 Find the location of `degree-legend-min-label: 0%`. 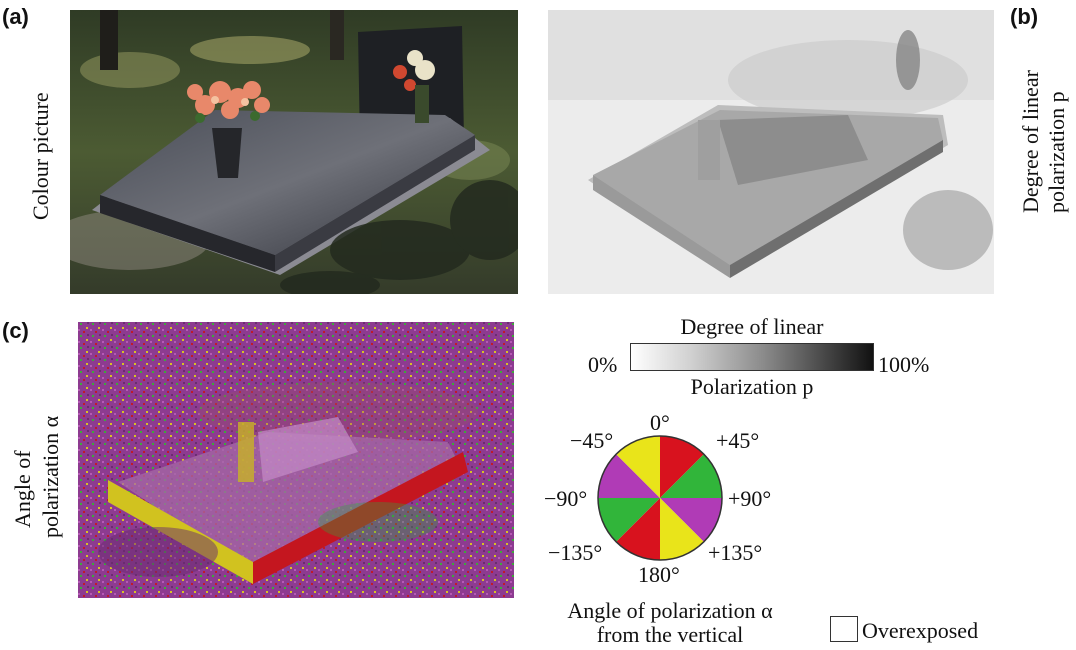

degree-legend-min-label: 0% is located at coordinates (603, 364).